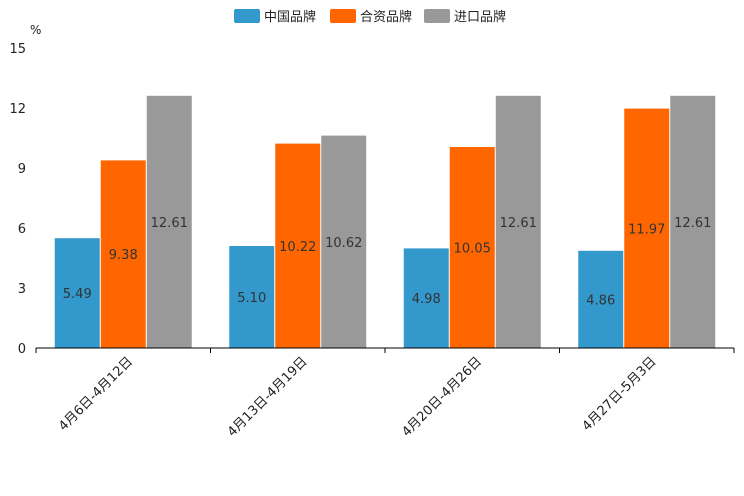  Describe the element at coordinates (386, 17) in the screenshot. I see `legend-label: 合资品牌` at that location.